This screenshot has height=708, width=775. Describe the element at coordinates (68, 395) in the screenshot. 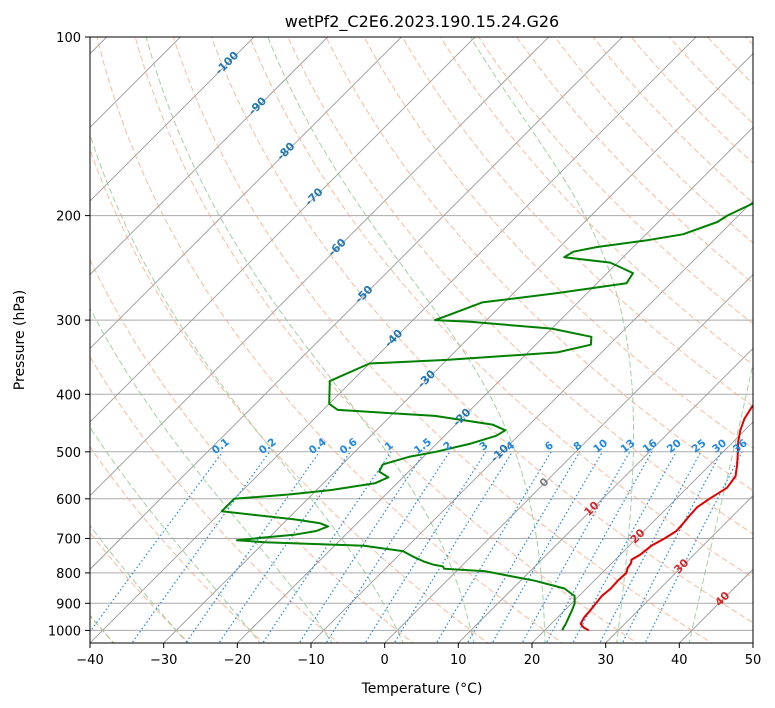

I see `y-tick-label: 400` at that location.